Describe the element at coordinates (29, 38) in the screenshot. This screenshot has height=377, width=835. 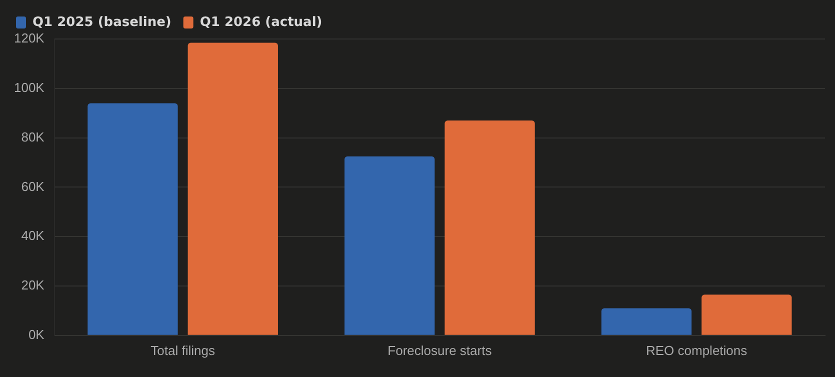
I see `y-tick-label: 120K` at that location.